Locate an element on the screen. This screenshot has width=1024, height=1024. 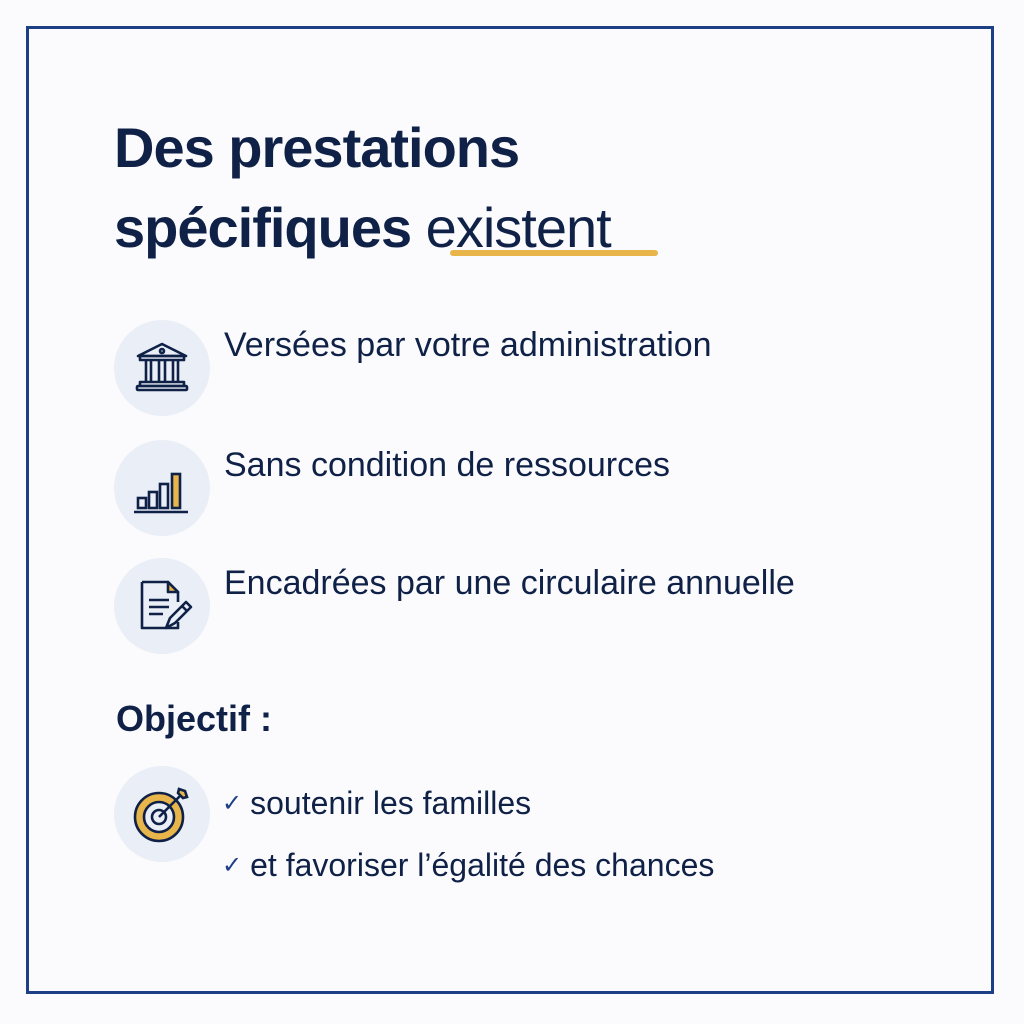
bank-icon is located at coordinates (162, 368).